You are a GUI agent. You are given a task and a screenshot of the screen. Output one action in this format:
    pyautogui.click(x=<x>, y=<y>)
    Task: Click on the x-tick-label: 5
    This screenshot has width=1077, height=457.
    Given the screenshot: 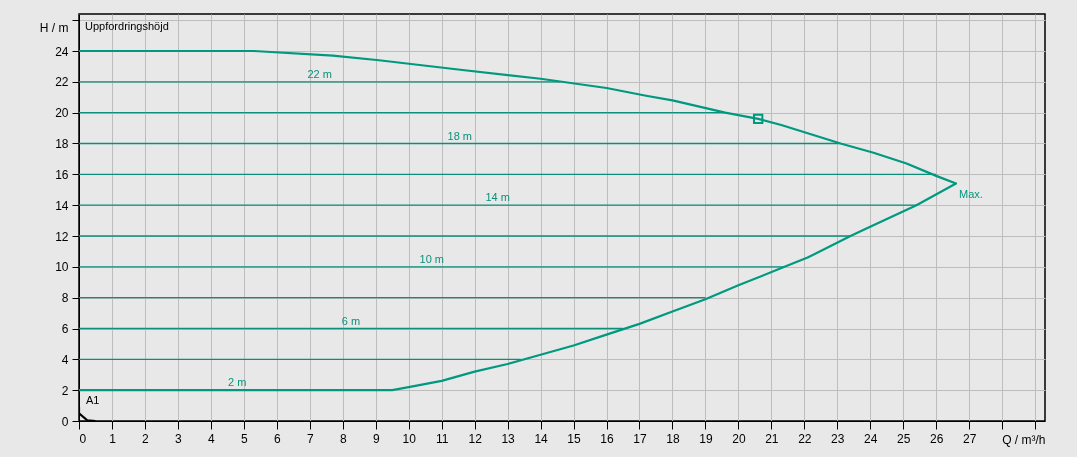 What is the action you would take?
    pyautogui.click(x=244, y=438)
    